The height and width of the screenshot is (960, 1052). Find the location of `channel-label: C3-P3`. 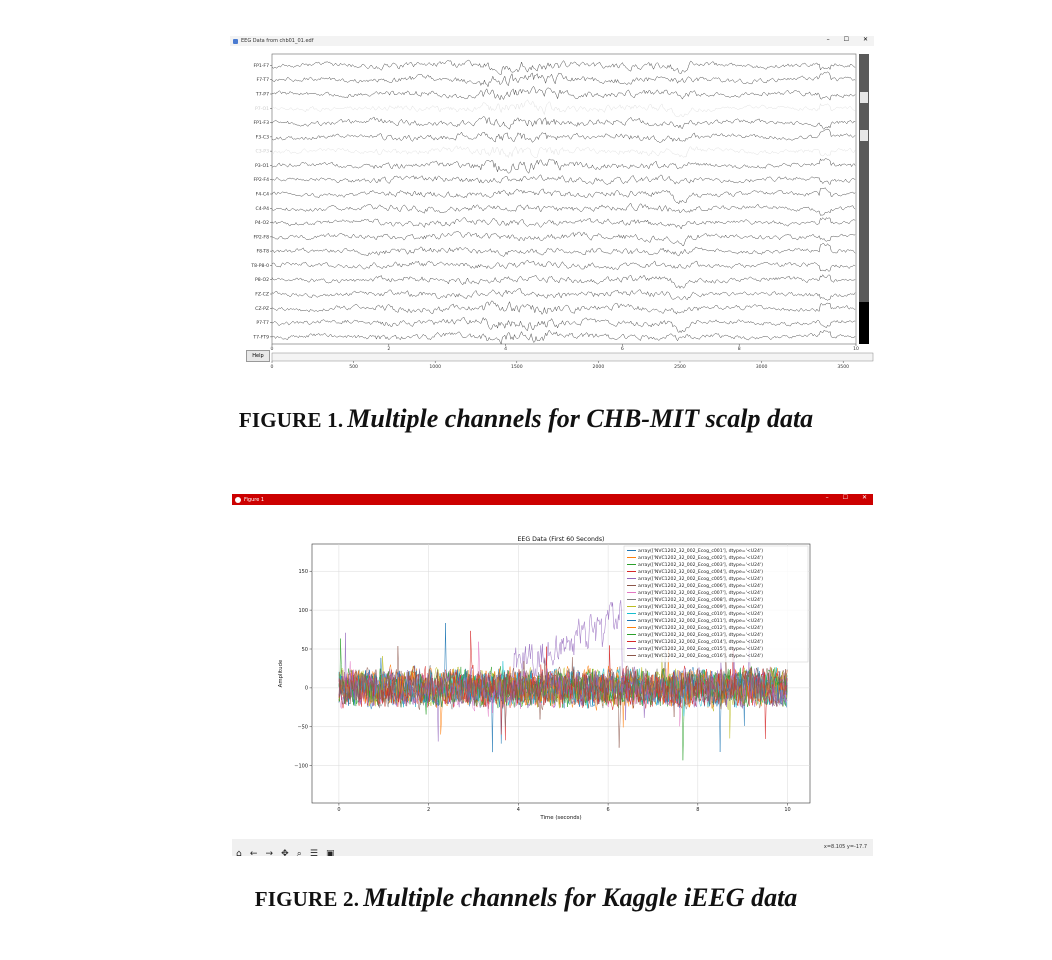

channel-label: C3-P3 is located at coordinates (263, 152).